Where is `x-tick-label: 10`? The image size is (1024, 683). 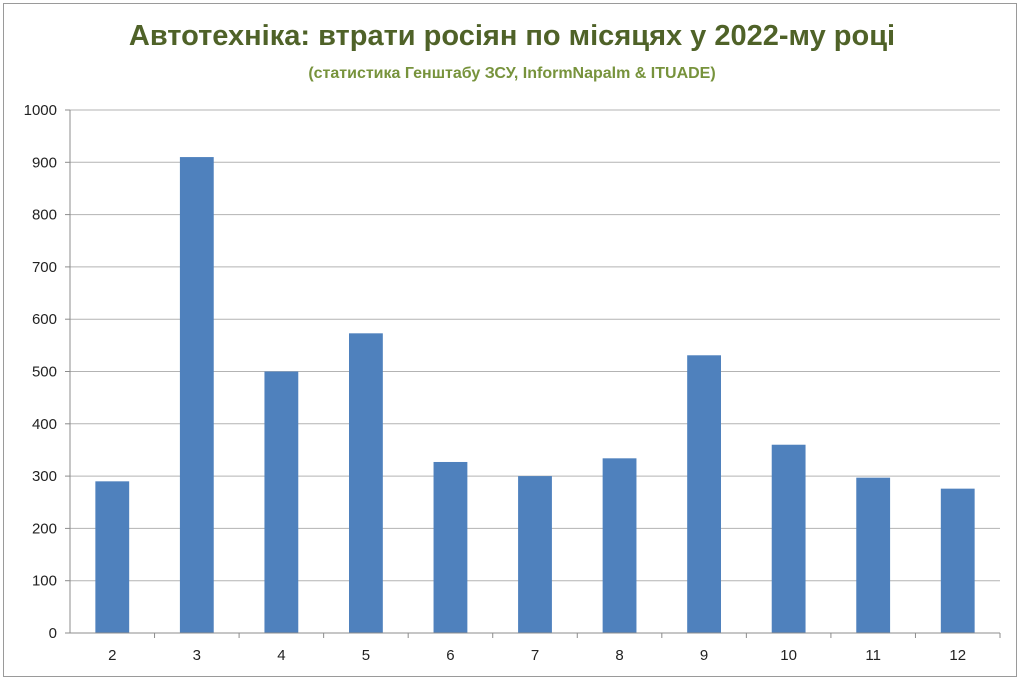 x-tick-label: 10 is located at coordinates (788, 655).